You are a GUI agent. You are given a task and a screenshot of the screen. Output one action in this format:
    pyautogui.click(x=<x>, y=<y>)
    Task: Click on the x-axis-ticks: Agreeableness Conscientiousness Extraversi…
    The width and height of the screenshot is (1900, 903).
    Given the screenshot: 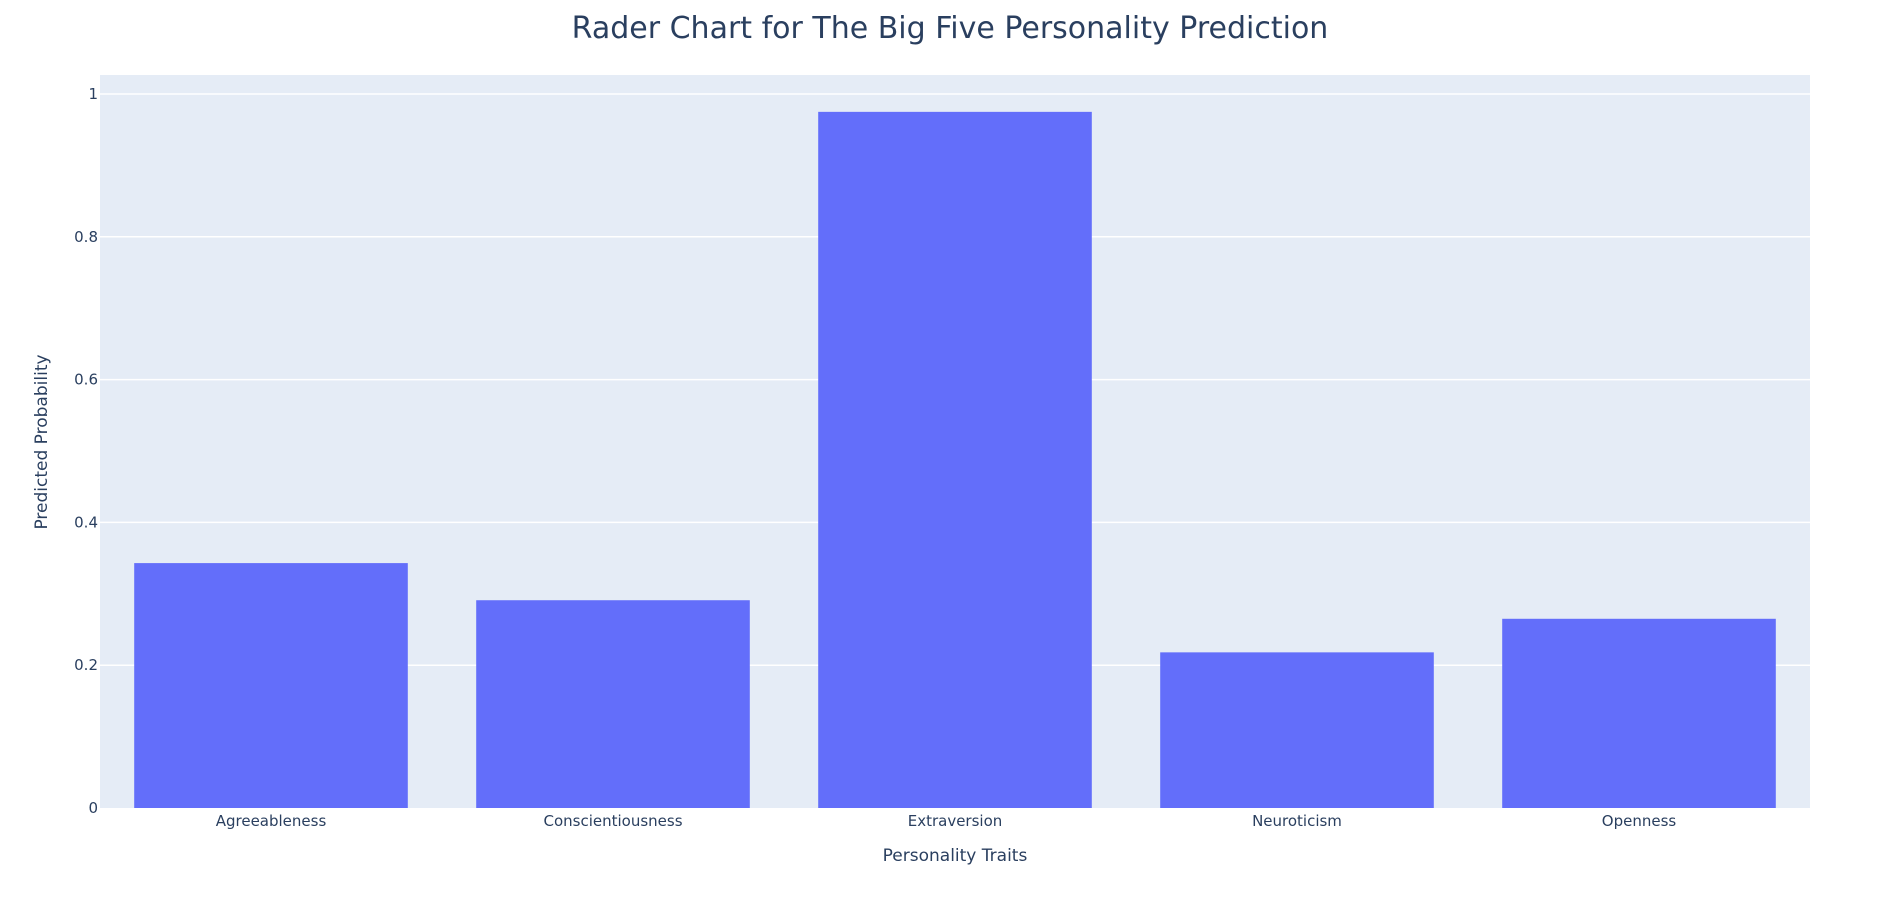 What is the action you would take?
    pyautogui.click(x=946, y=821)
    